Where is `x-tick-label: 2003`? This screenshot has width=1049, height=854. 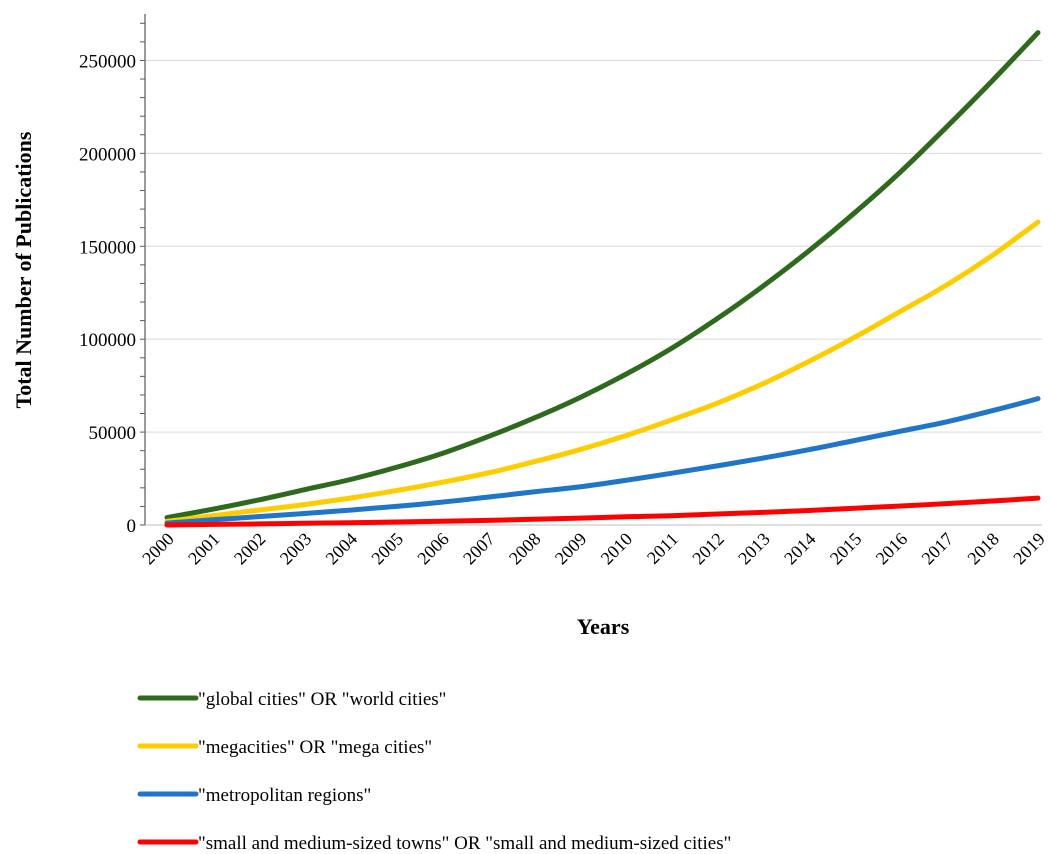
x-tick-label: 2003 is located at coordinates (296, 549).